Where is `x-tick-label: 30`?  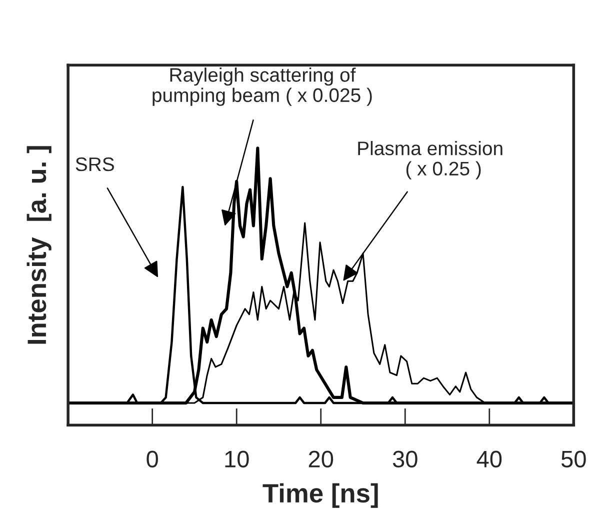 x-tick-label: 30 is located at coordinates (405, 459).